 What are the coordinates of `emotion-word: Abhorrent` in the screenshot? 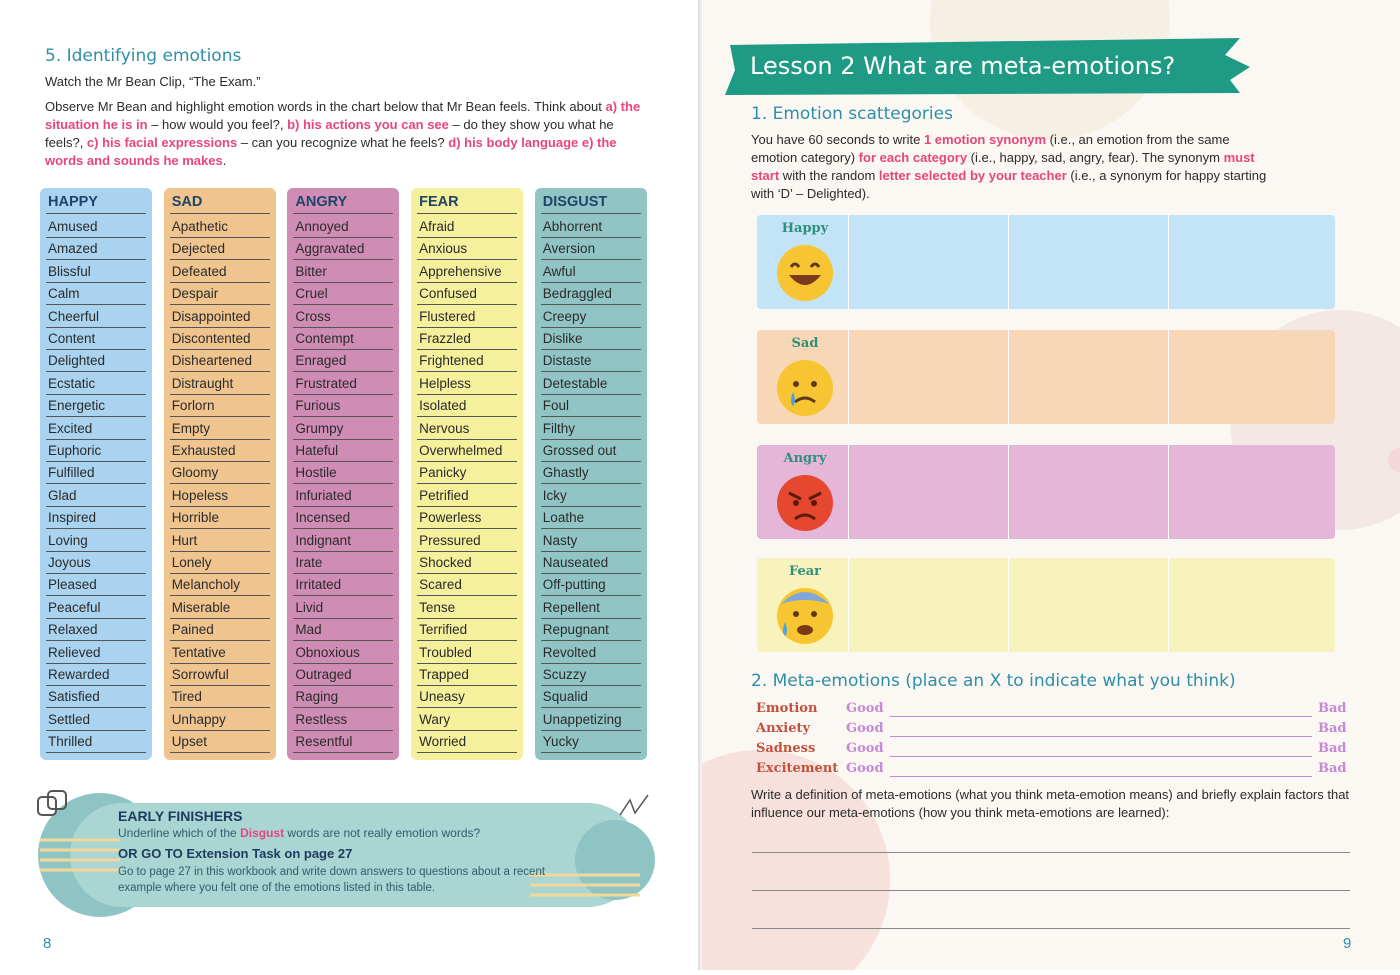 It's located at (590, 227).